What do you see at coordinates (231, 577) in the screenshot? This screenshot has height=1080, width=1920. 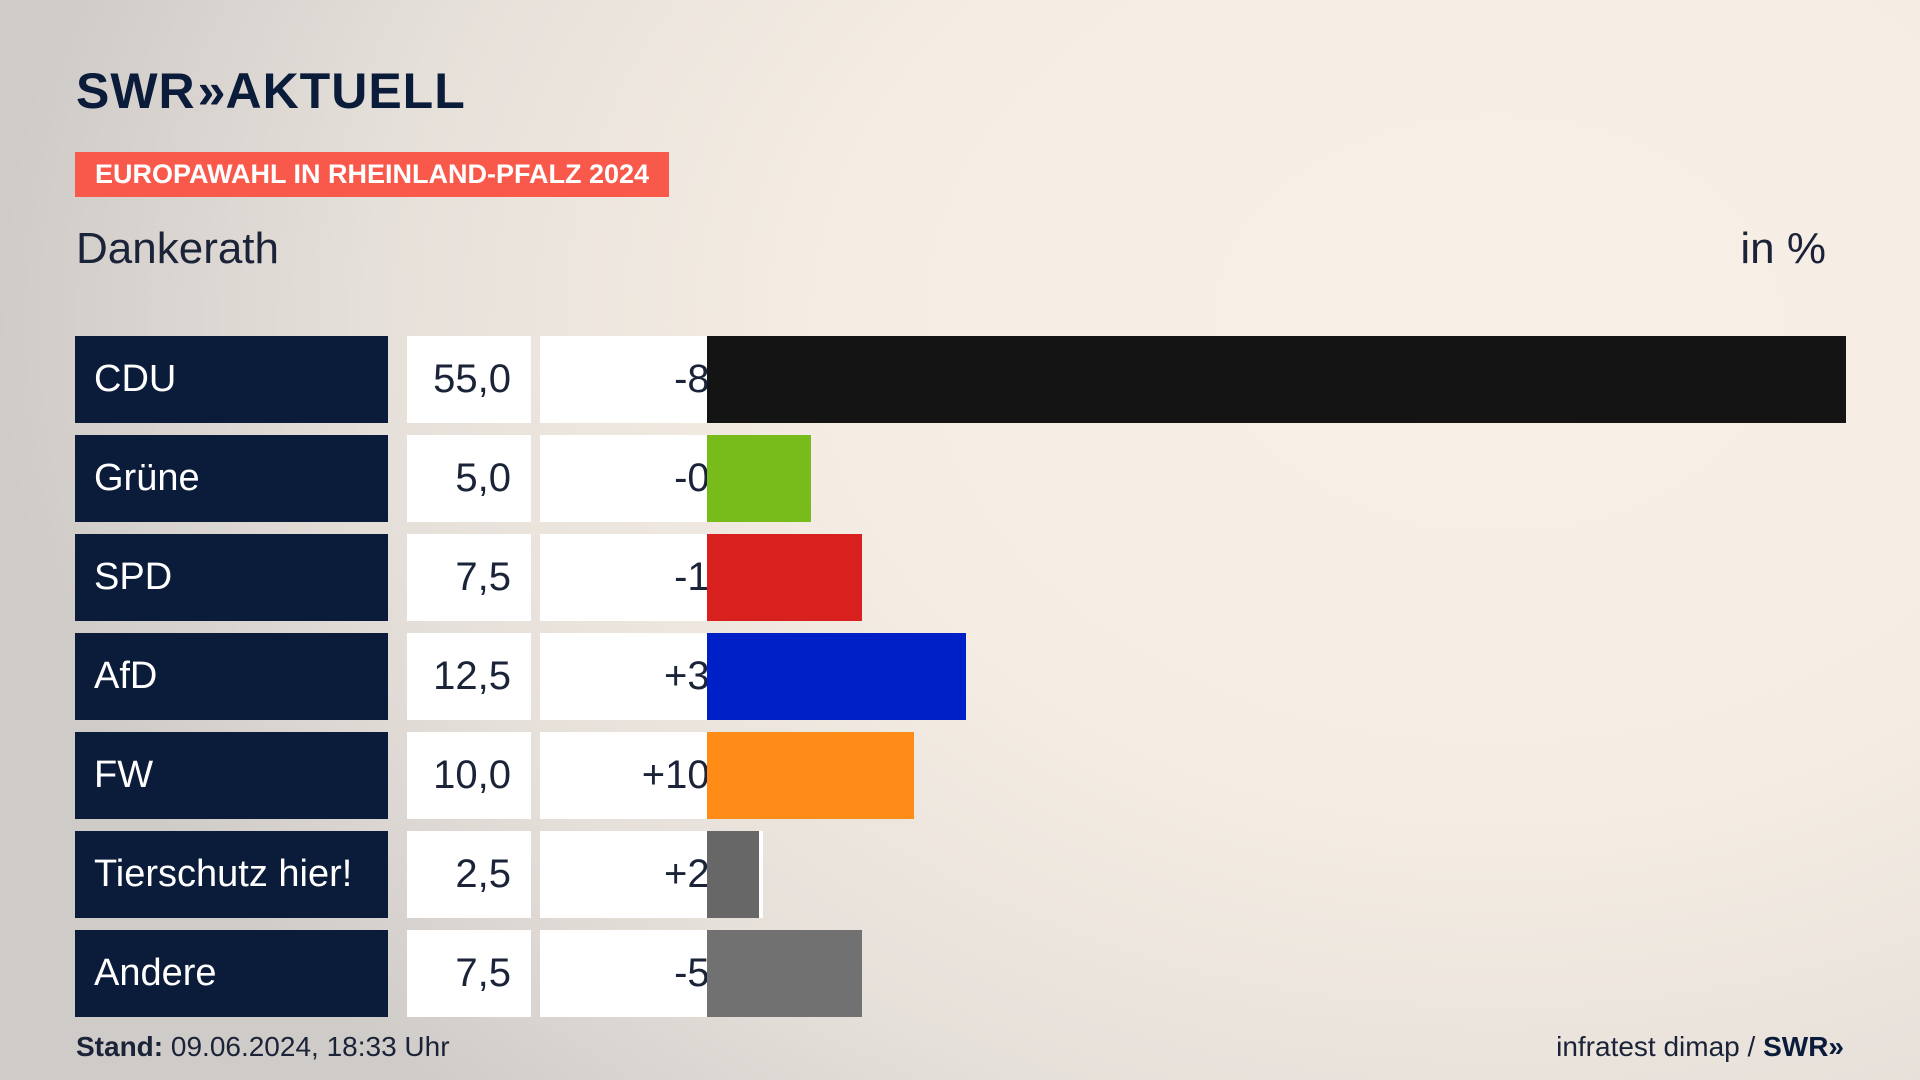 I see `party-name: SPD` at bounding box center [231, 577].